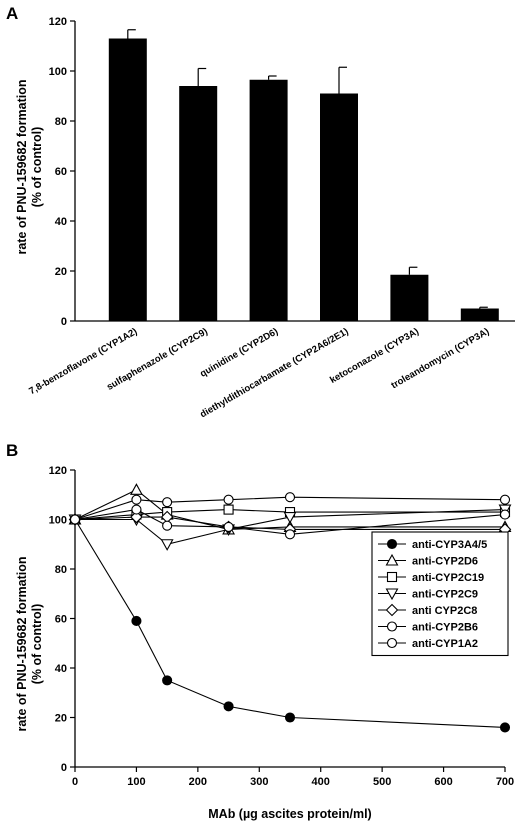 Image resolution: width=520 pixels, height=826 pixels. Describe the element at coordinates (22, 166) in the screenshot. I see `panel-a-ylabel-line1: rate of PNU-159682 formation` at that location.